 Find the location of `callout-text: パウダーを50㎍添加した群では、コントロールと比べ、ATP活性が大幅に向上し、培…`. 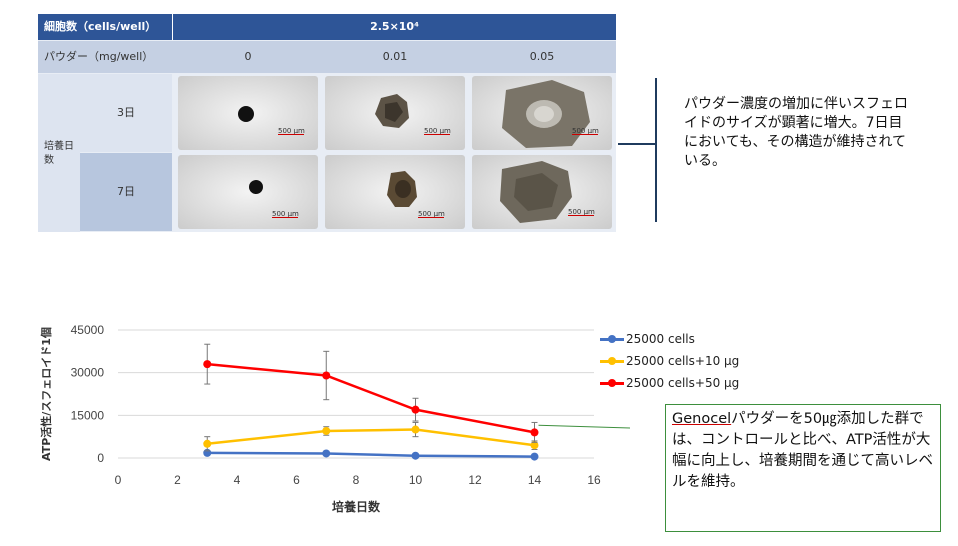

callout-text: パウダーを50㎍添加した群では、コントロールと比べ、ATP活性が大幅に向上し、培… is located at coordinates (802, 450).